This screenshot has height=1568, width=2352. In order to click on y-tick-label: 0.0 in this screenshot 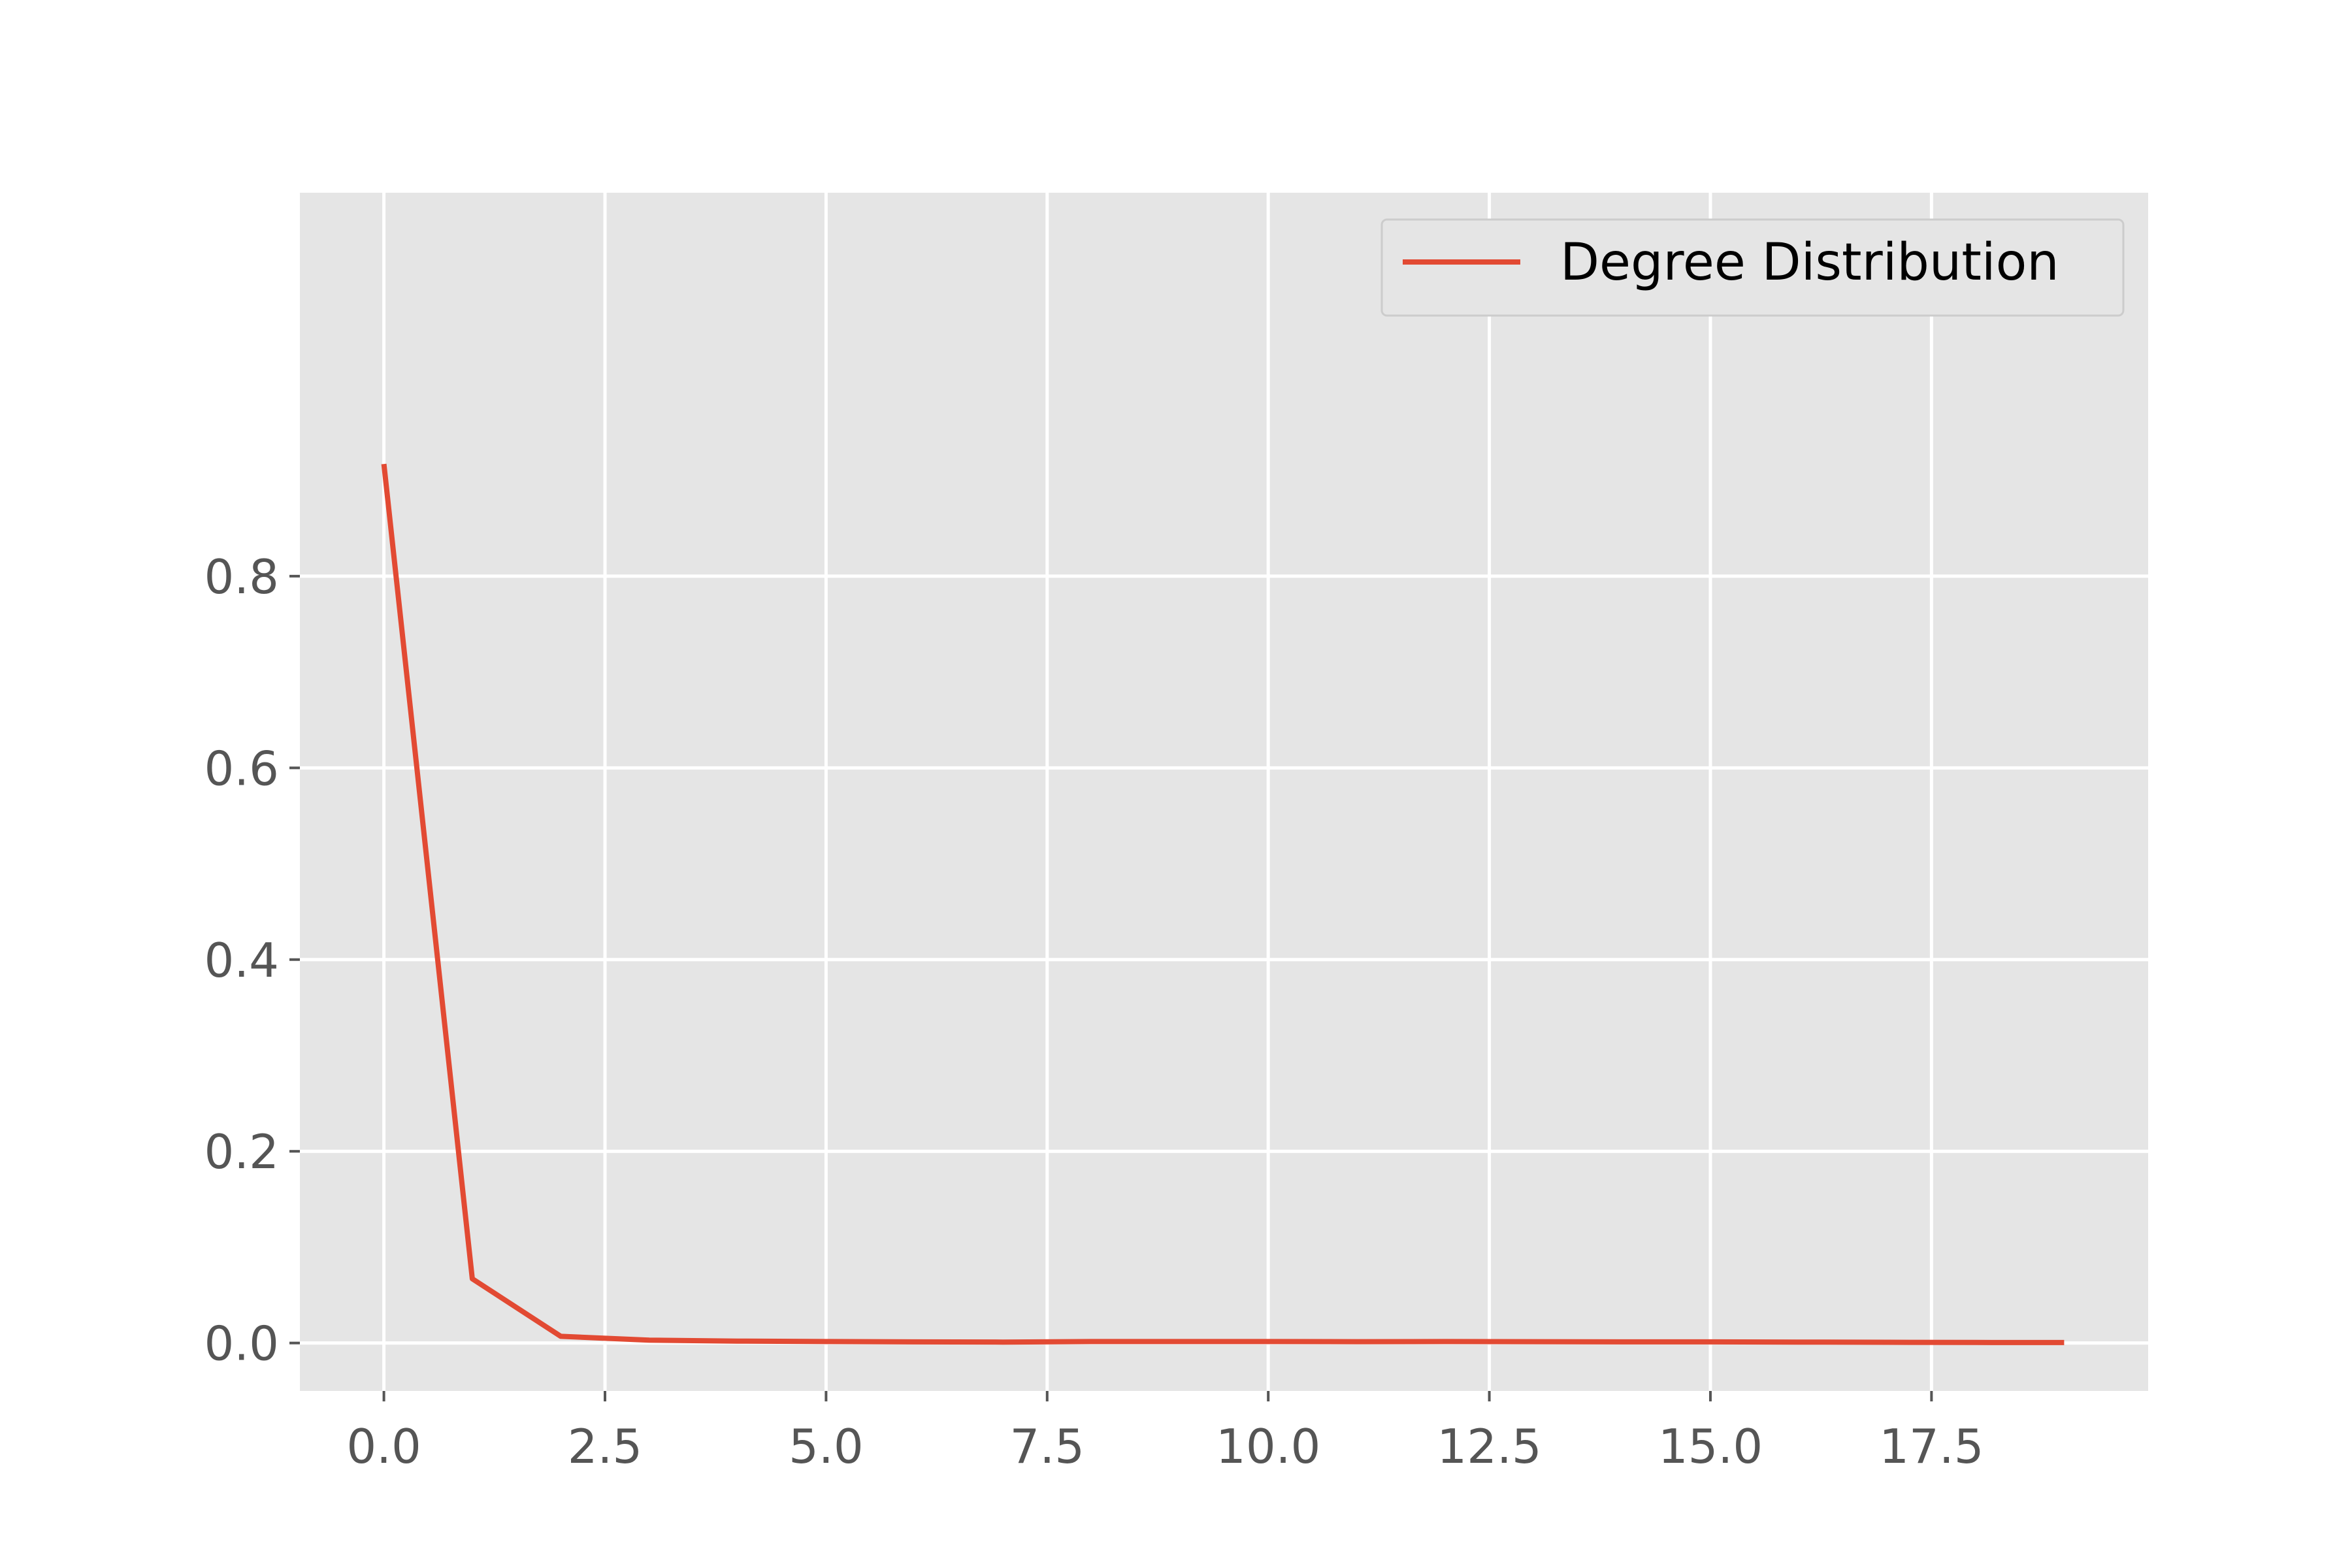, I will do `click(241, 1343)`.